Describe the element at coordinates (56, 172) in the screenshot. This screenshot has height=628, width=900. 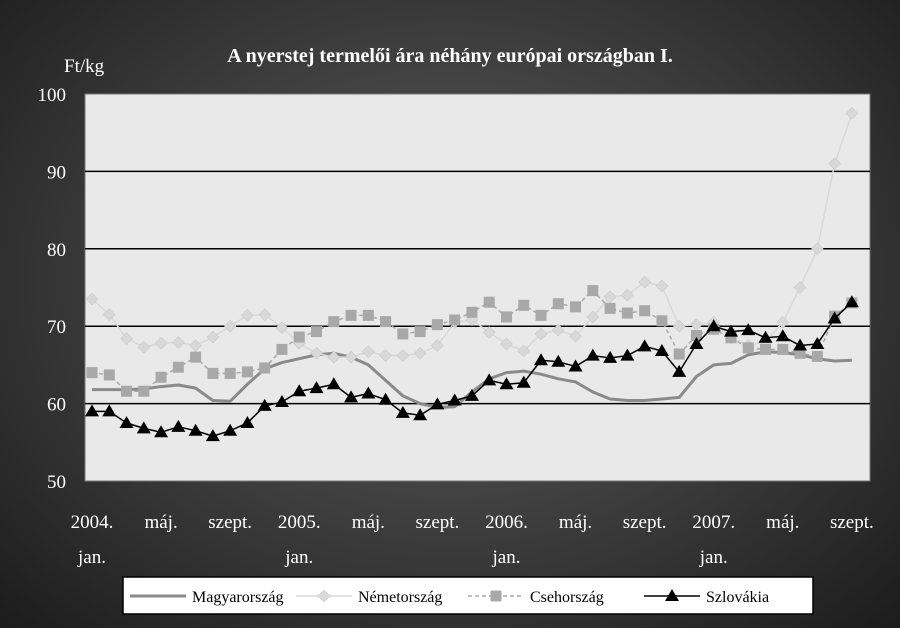
I see `y-tick-label: 90` at that location.